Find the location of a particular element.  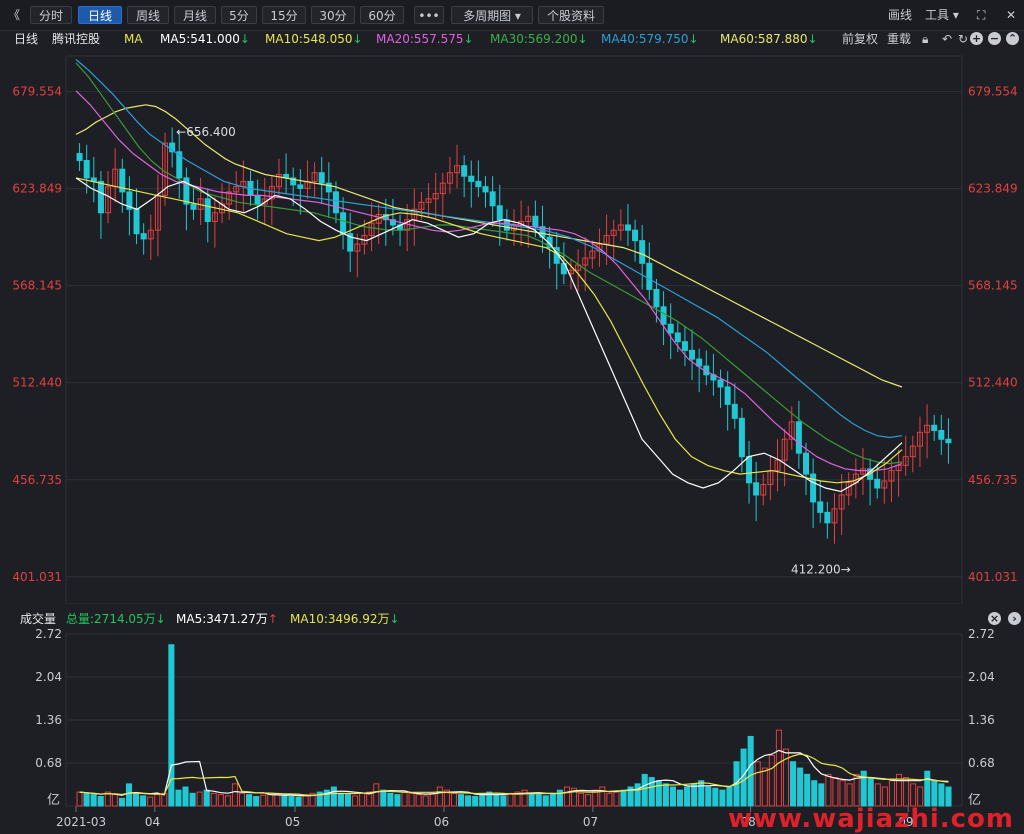

volume-more-icon: › is located at coordinates (1014, 618).